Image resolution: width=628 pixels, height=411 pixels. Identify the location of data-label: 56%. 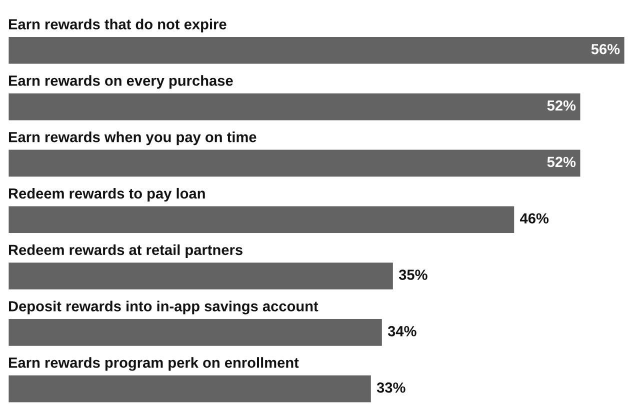
(605, 49).